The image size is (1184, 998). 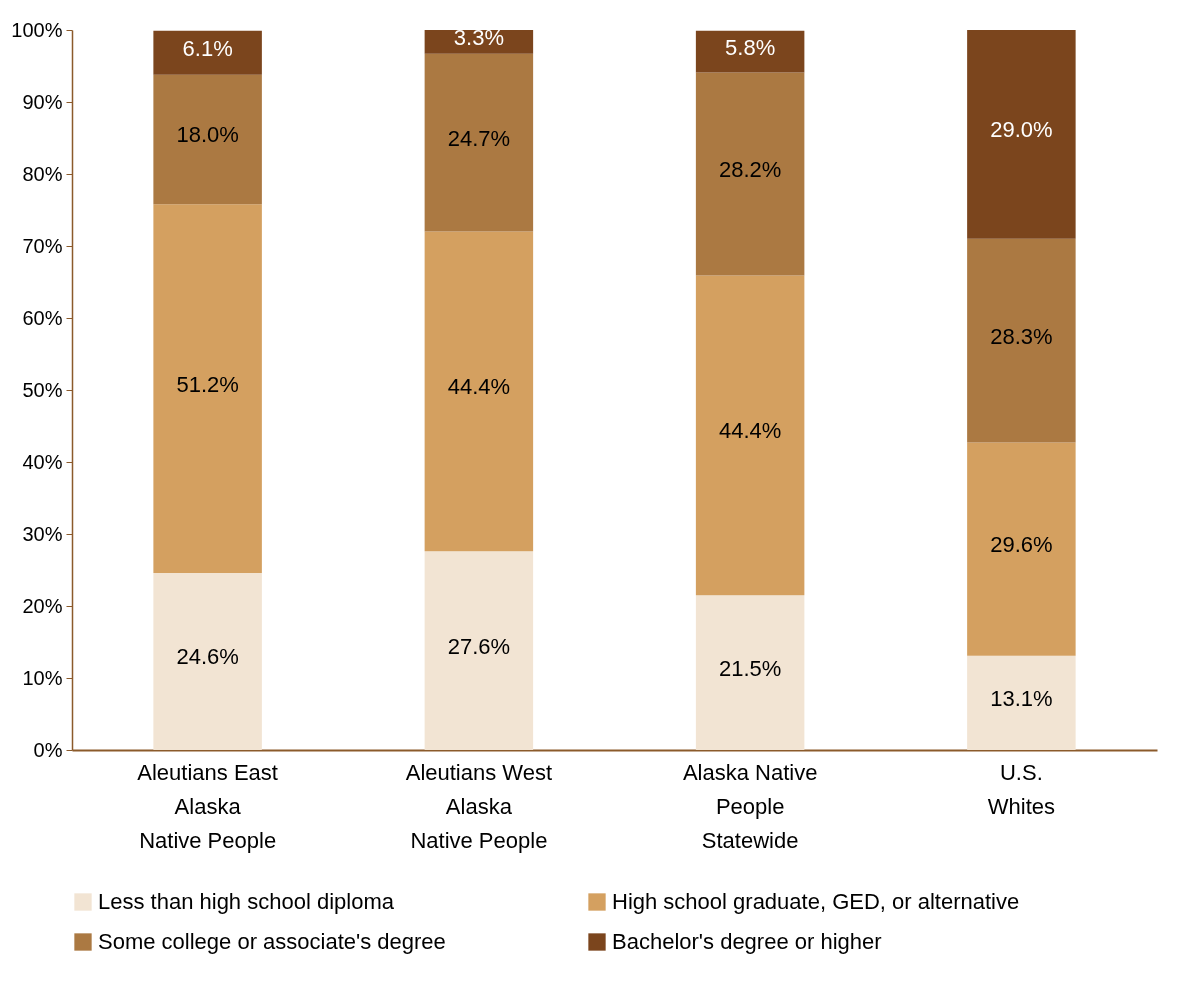 I want to click on legend-label: Some college or associate's degree, so click(x=272, y=941).